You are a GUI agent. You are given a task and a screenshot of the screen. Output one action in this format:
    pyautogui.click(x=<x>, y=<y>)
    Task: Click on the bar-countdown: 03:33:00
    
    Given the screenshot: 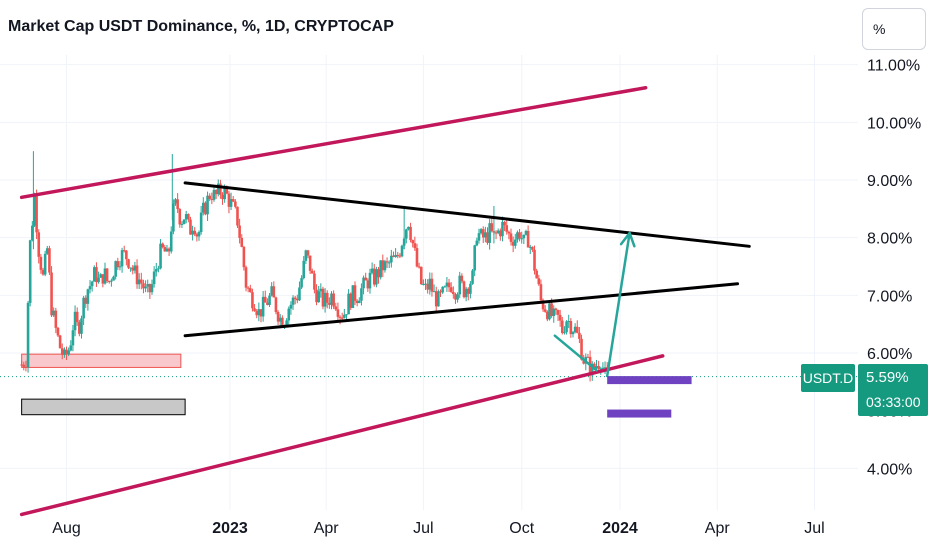 What is the action you would take?
    pyautogui.click(x=893, y=402)
    